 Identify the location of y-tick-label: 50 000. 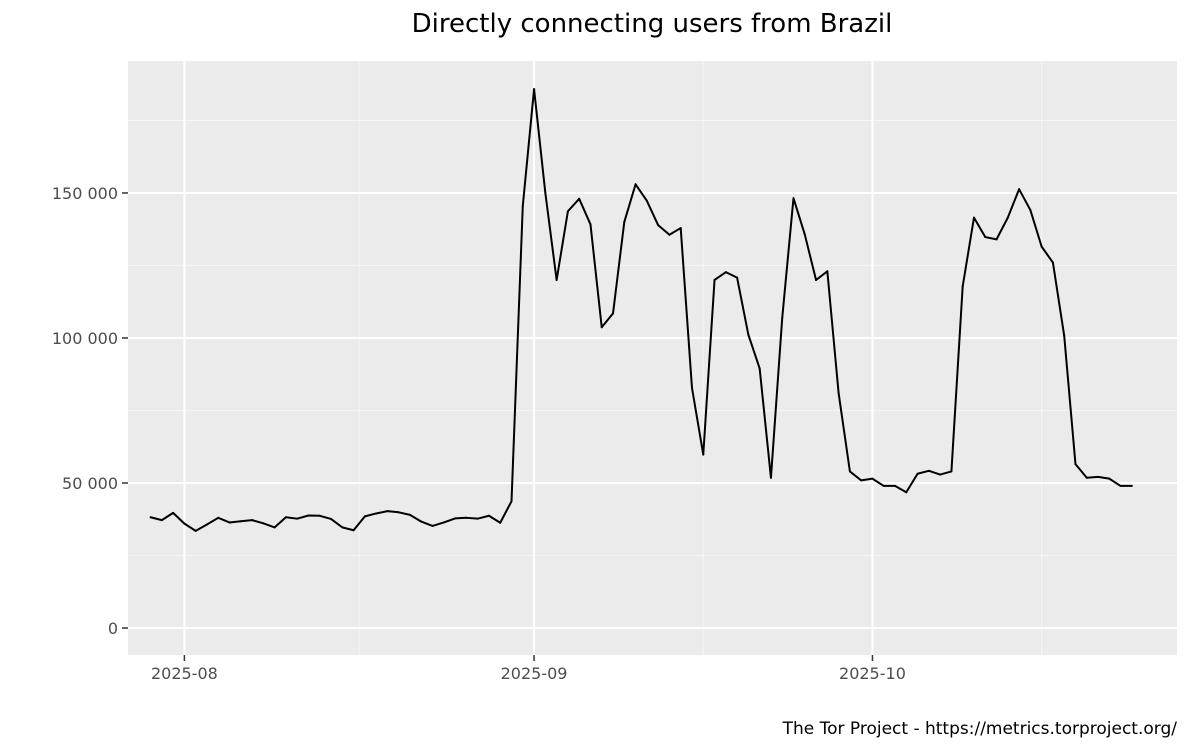
(90, 483).